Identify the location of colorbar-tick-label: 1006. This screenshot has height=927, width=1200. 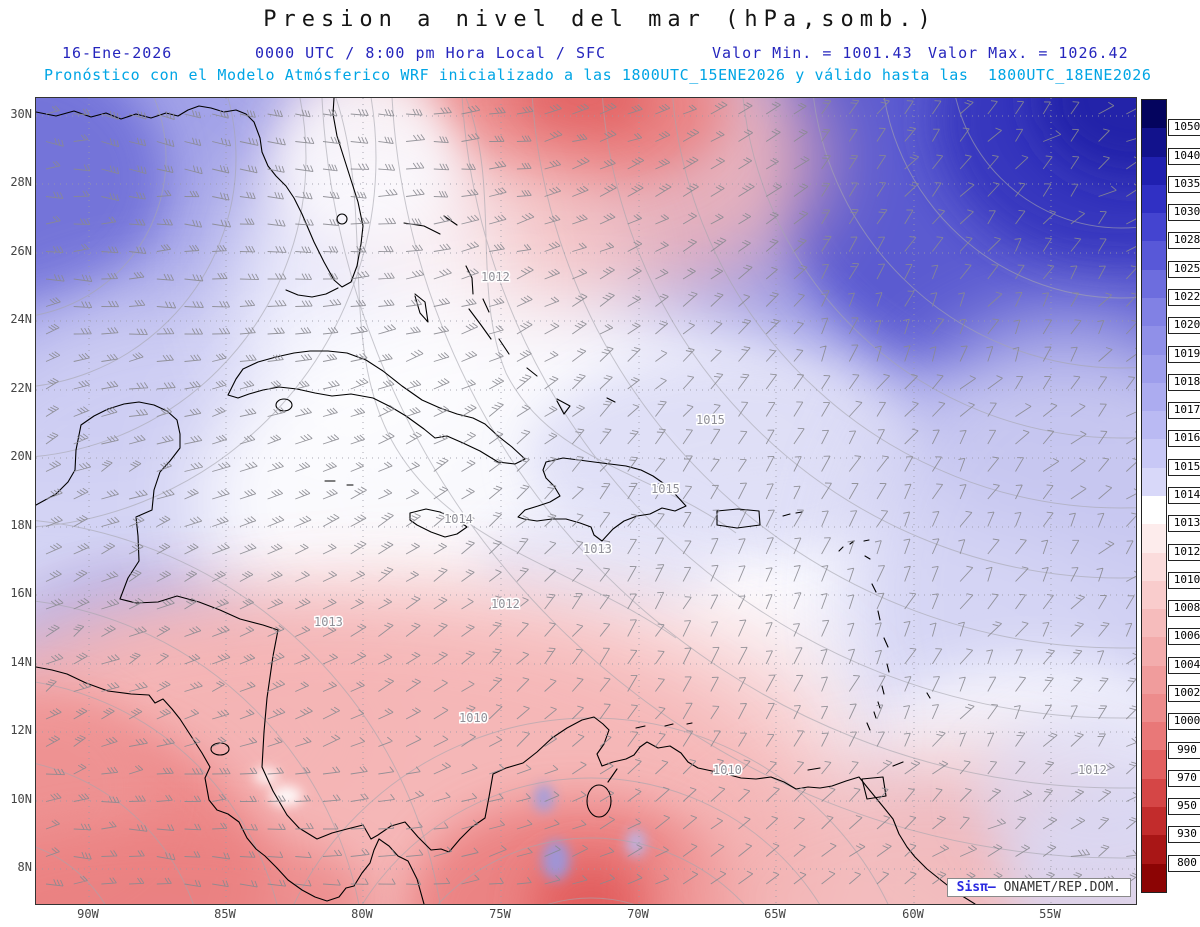
(1184, 637).